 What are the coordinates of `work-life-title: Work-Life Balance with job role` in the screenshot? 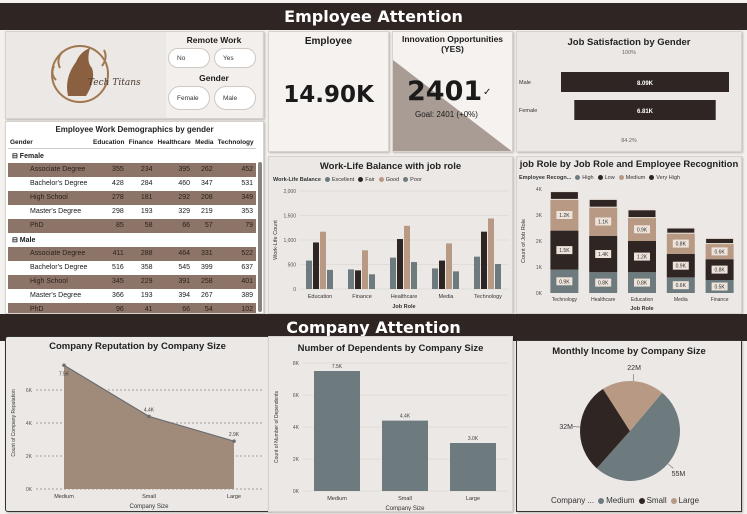 It's located at (390, 166).